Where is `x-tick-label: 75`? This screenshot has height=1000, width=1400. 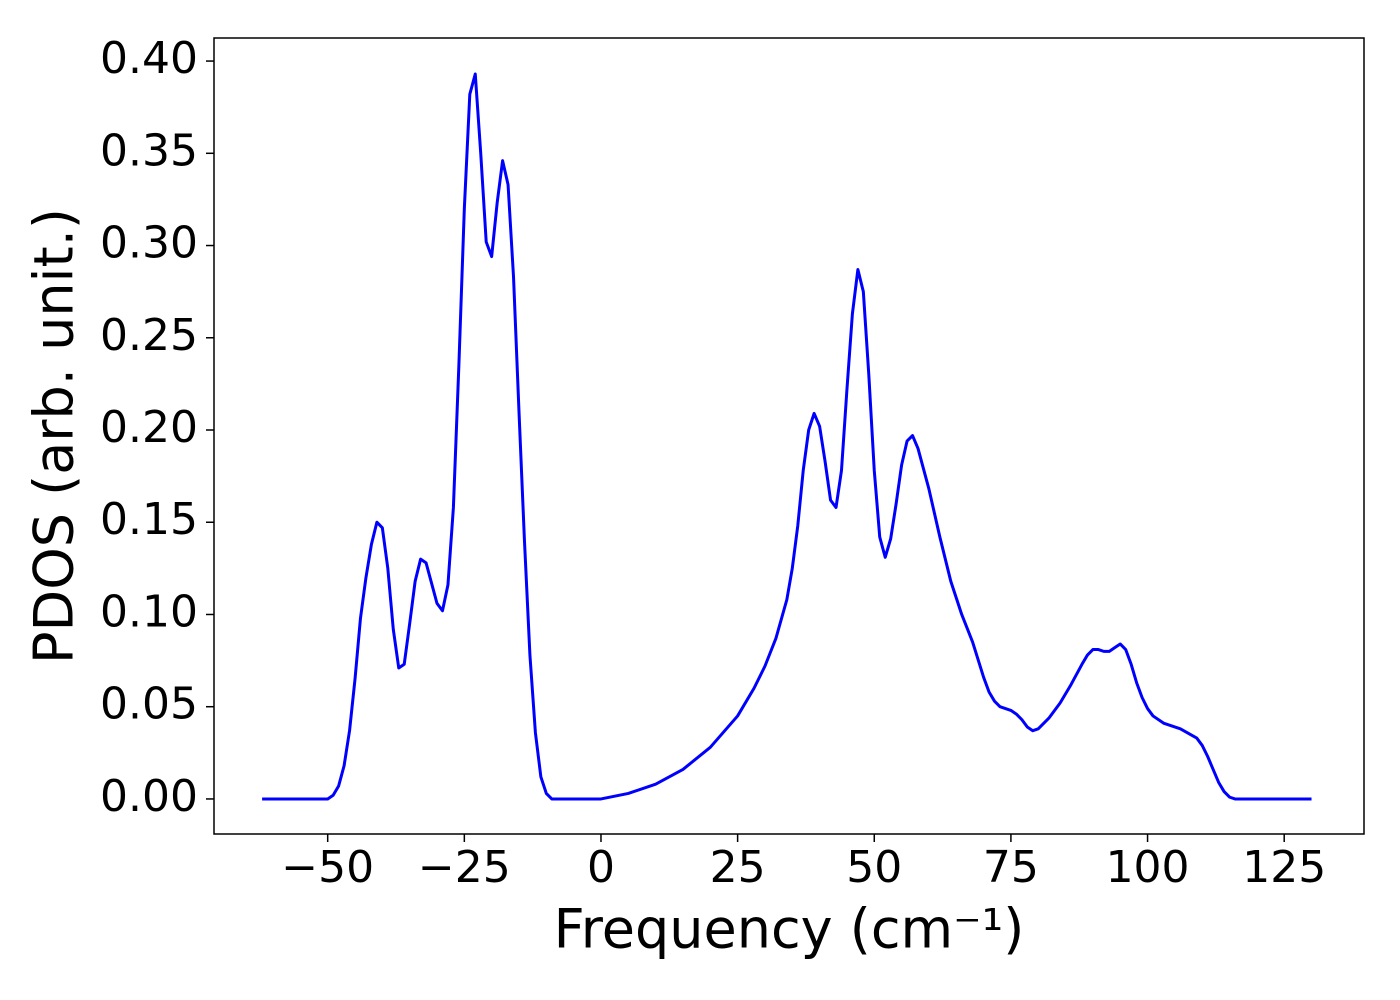 x-tick-label: 75 is located at coordinates (1011, 867).